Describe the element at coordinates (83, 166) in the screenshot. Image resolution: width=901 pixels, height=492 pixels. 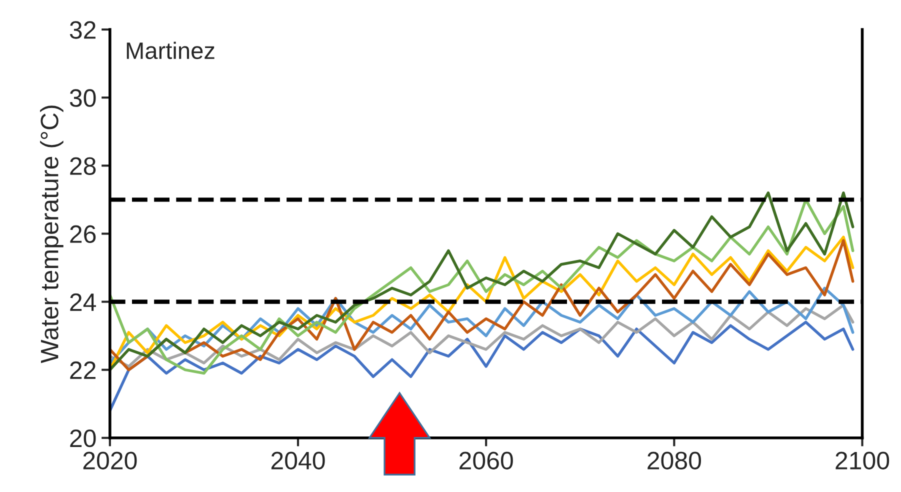
I see `y-tick-label: 28` at that location.